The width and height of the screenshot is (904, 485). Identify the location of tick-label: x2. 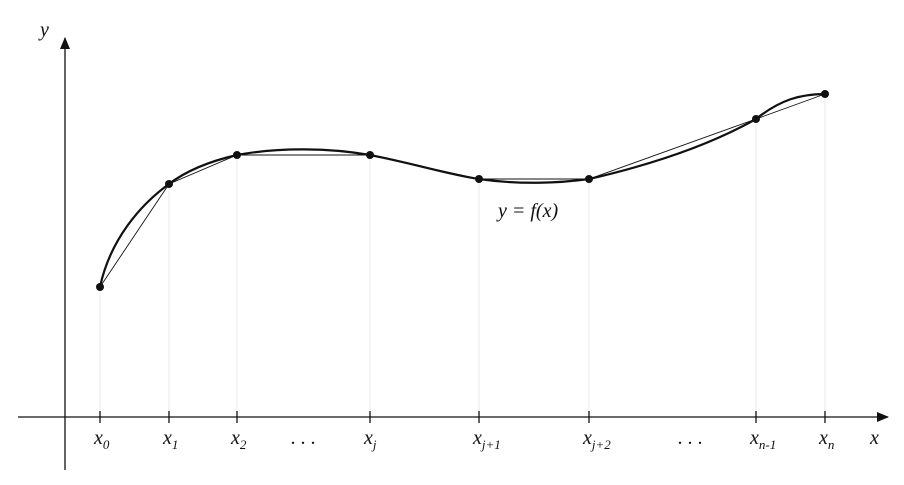
(238, 439).